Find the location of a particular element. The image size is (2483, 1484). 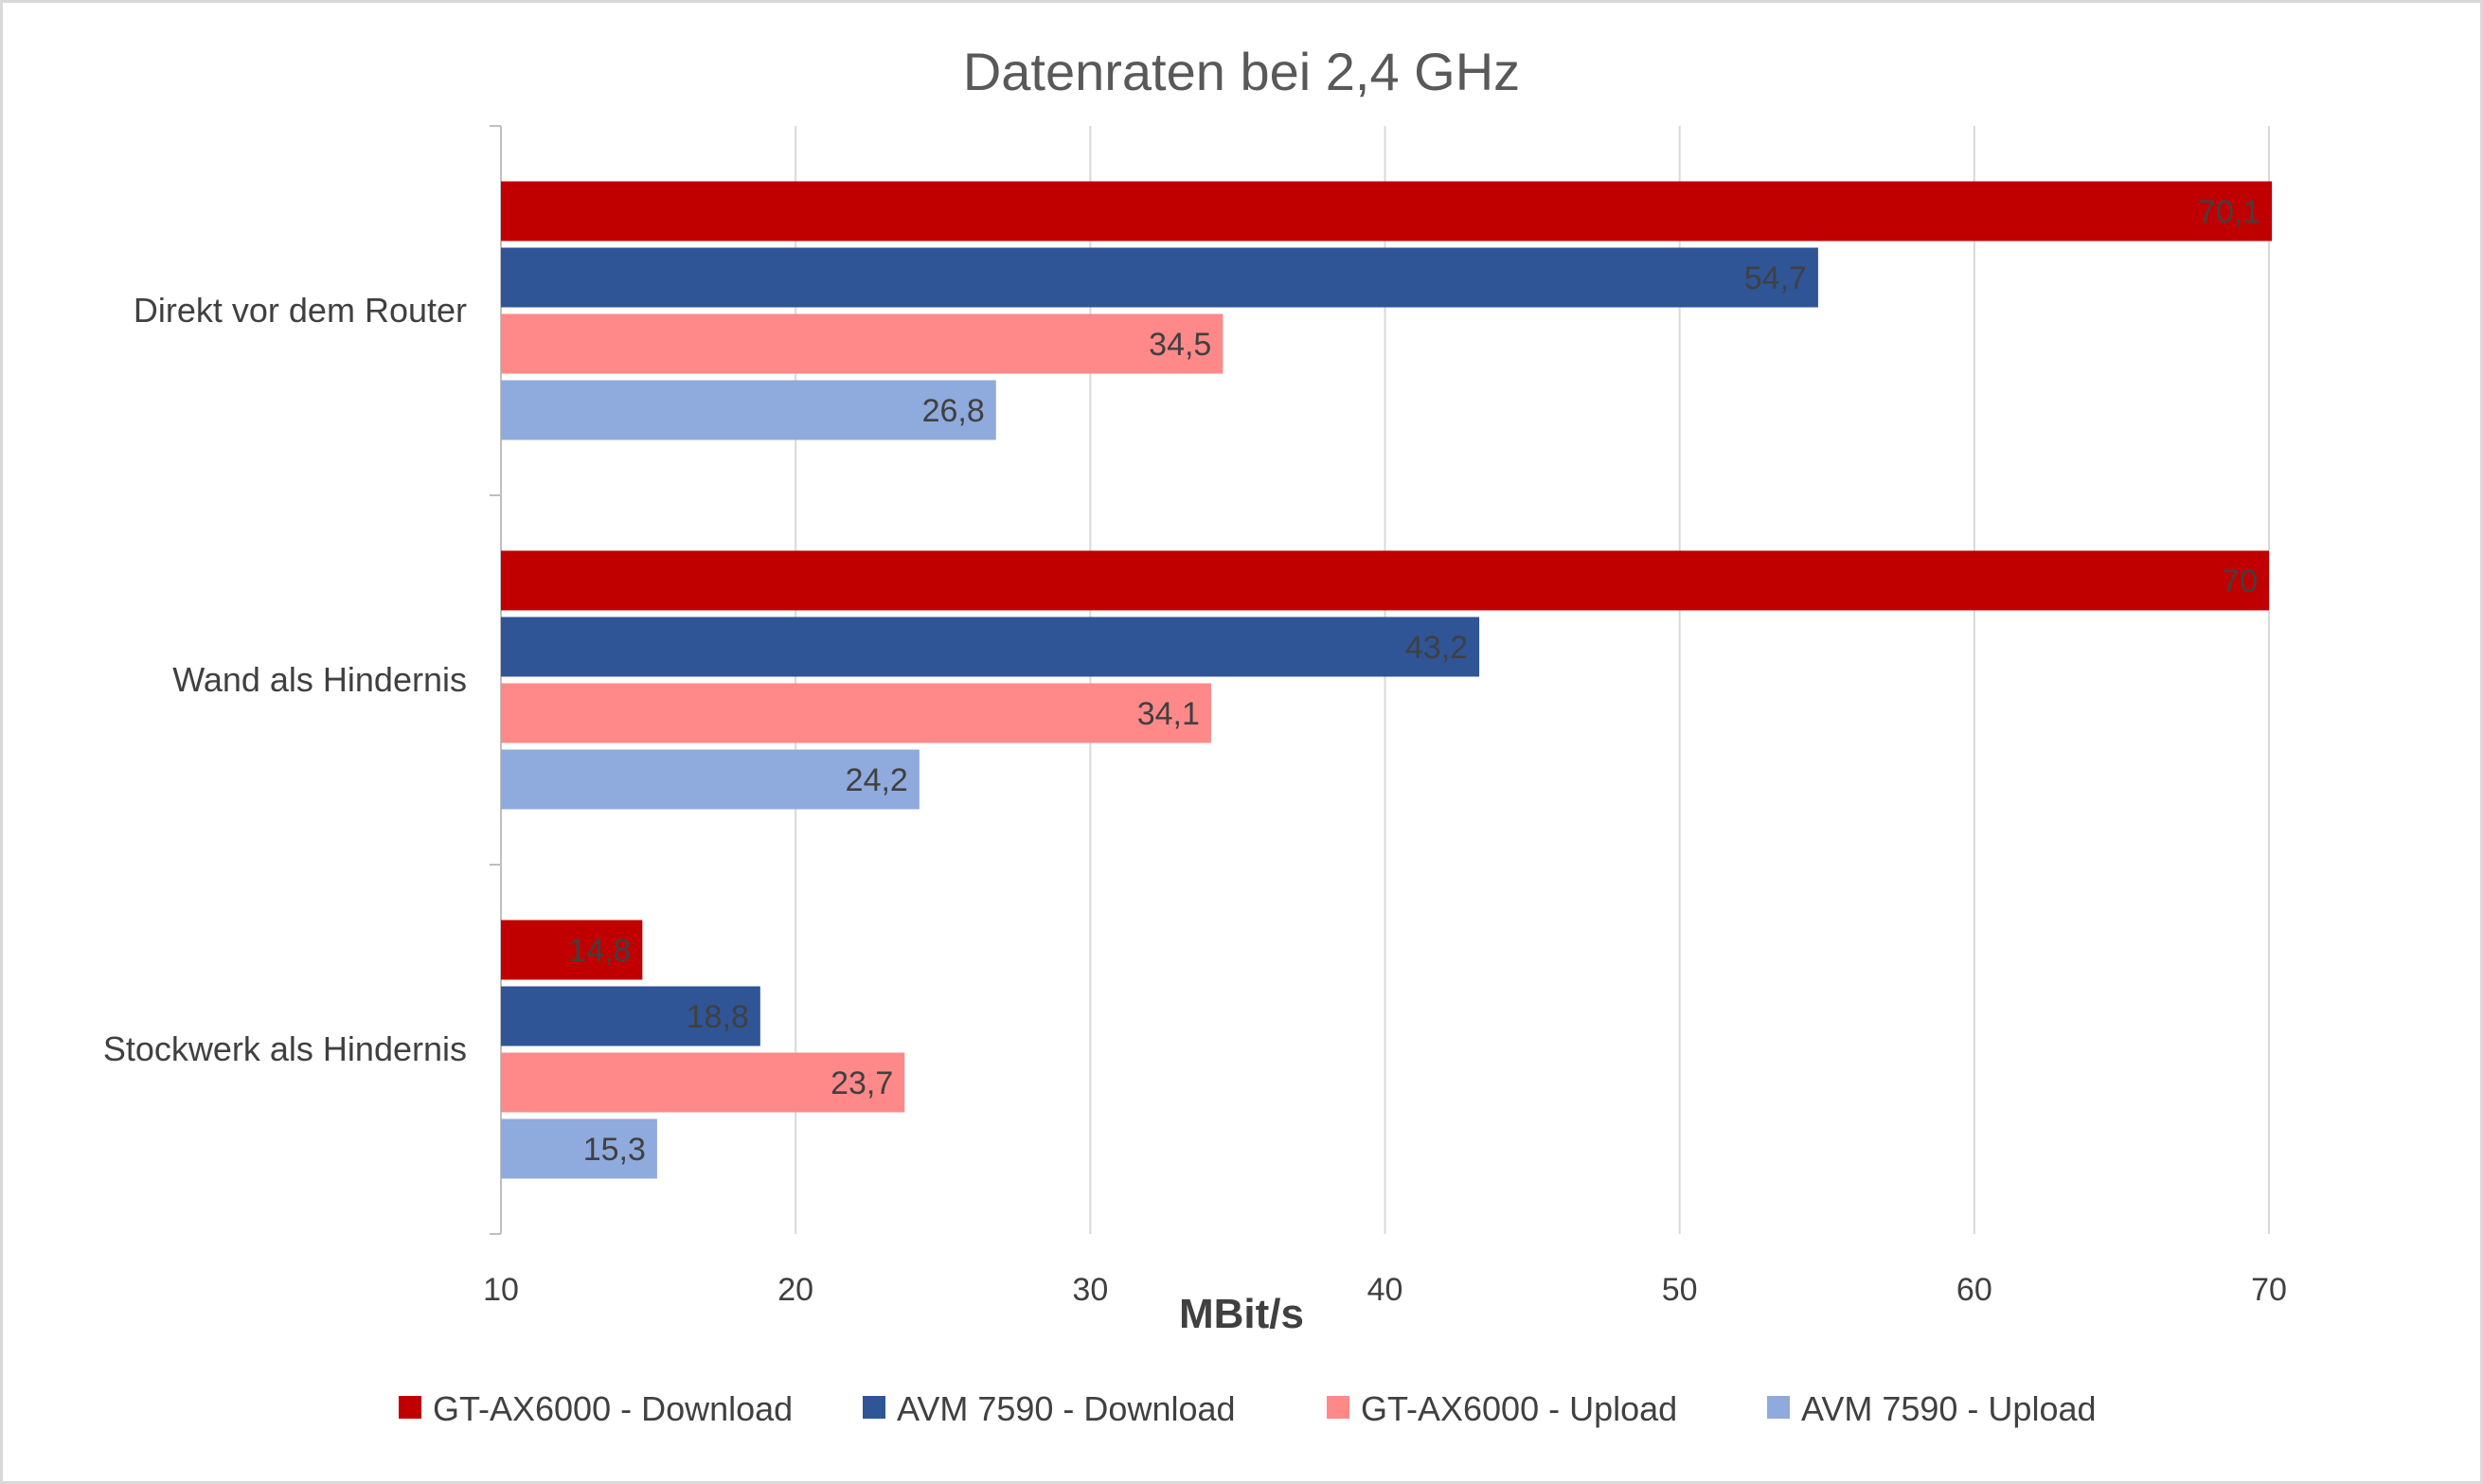

category-label: Wand als Hindernis is located at coordinates (319, 679).